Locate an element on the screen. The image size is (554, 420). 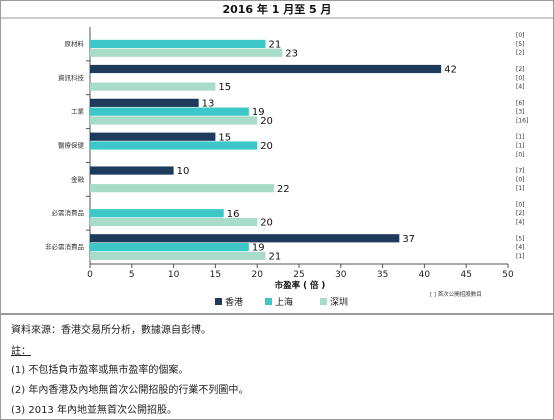
legend: 香港 上海 深圳 is located at coordinates (281, 302).